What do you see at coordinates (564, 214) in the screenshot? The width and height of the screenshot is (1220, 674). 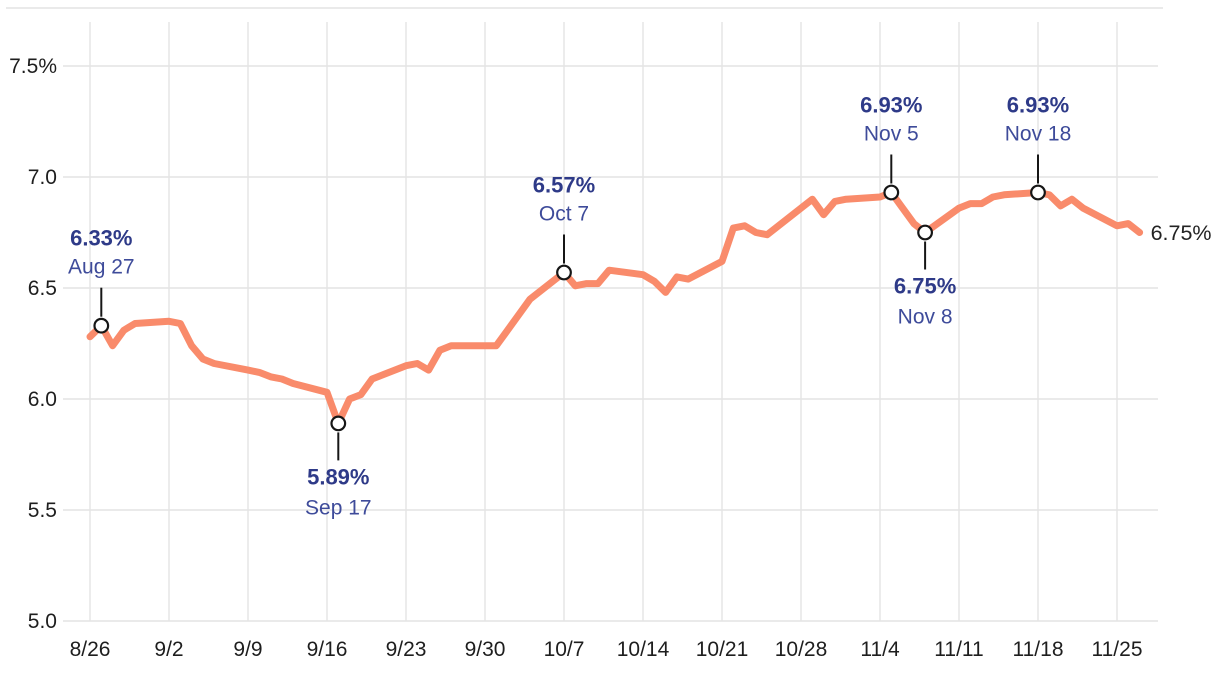 I see `annotation-date-oct-7: Oct 7` at bounding box center [564, 214].